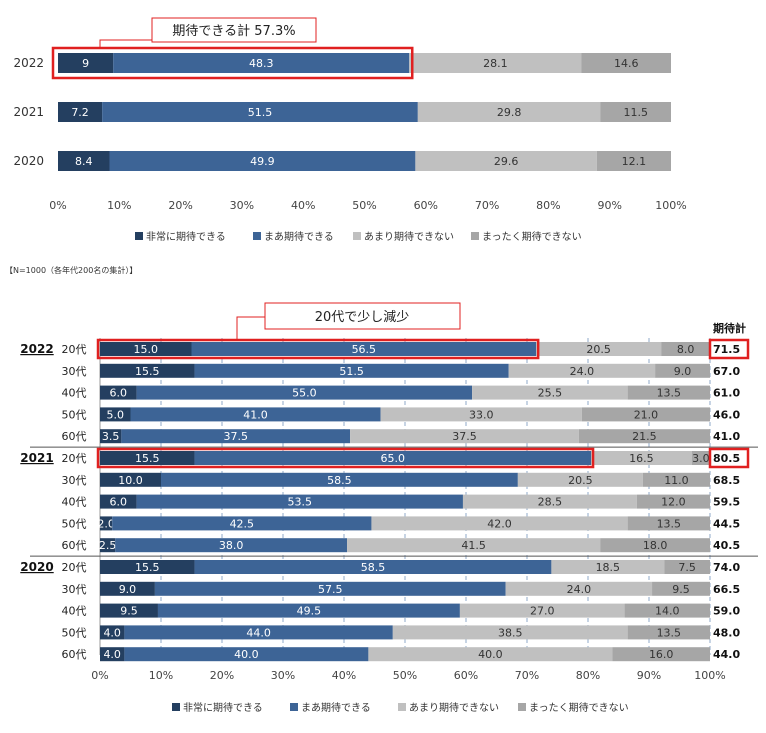 The image size is (766, 733). I want to click on x-tick-label: 30%, so click(242, 205).